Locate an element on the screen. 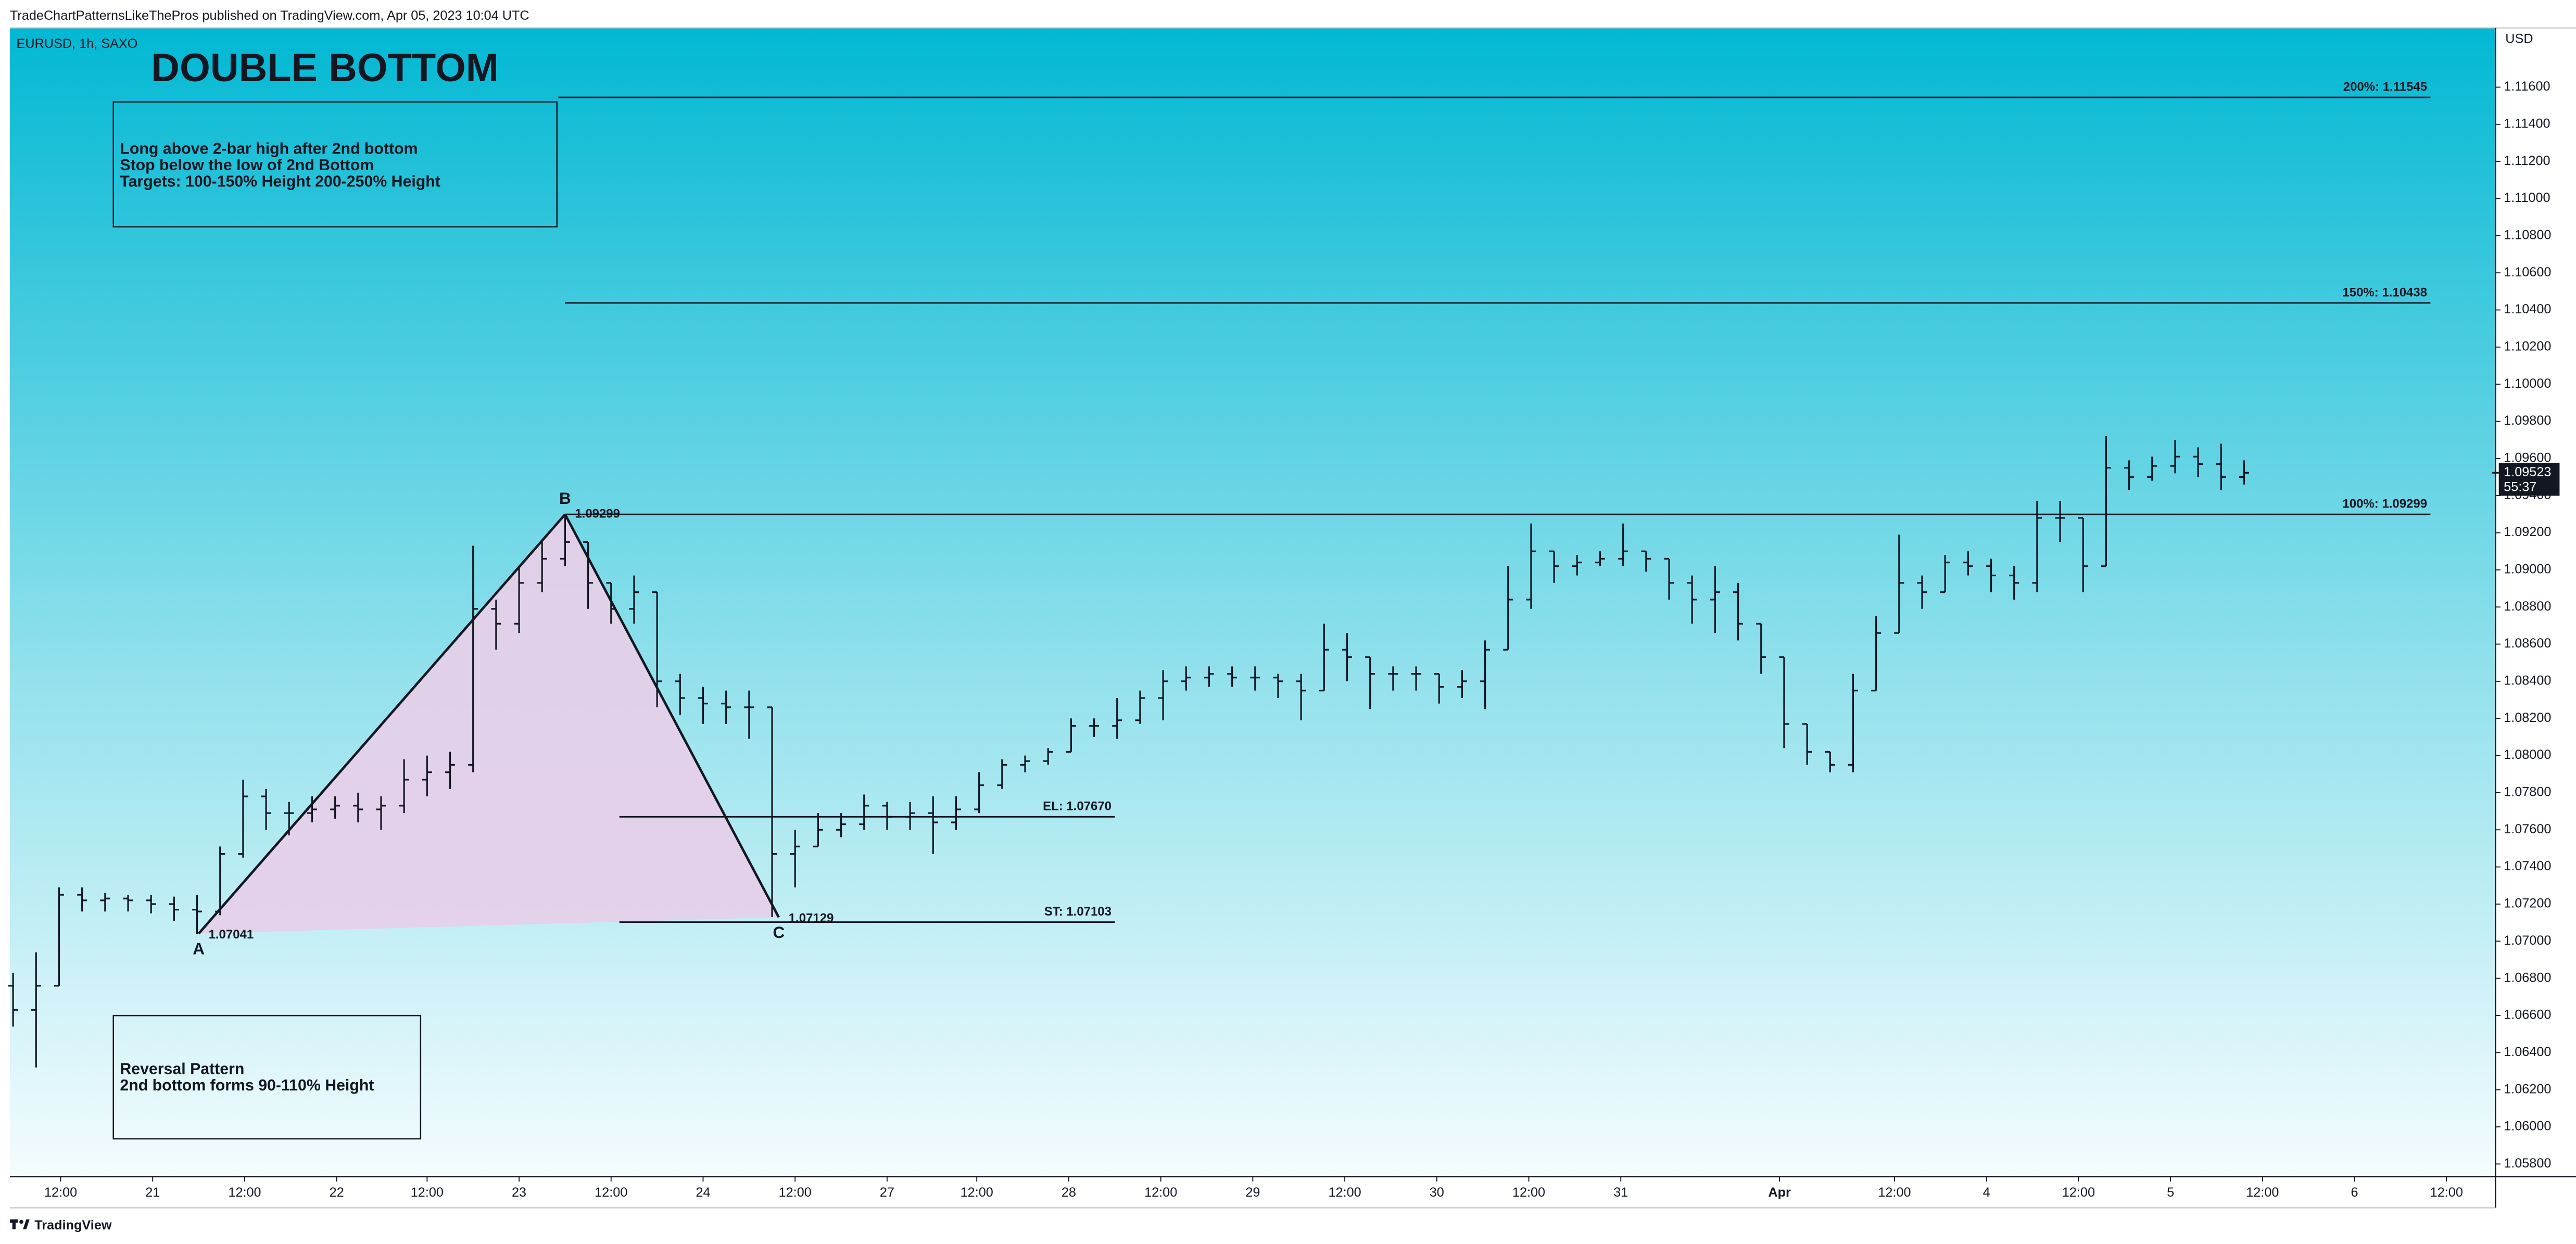 The height and width of the screenshot is (1244, 2576). y-tick-label: 1.11000 is located at coordinates (2527, 198).